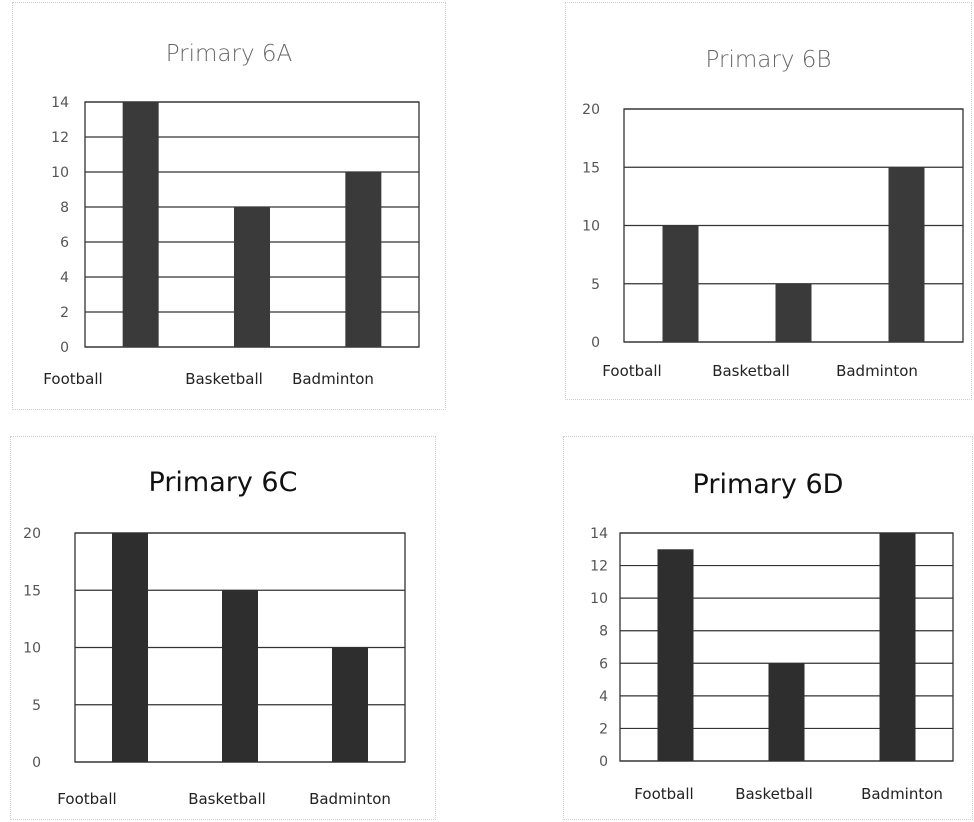 Image resolution: width=974 pixels, height=822 pixels. I want to click on chart-title: Primary 6A, so click(229, 54).